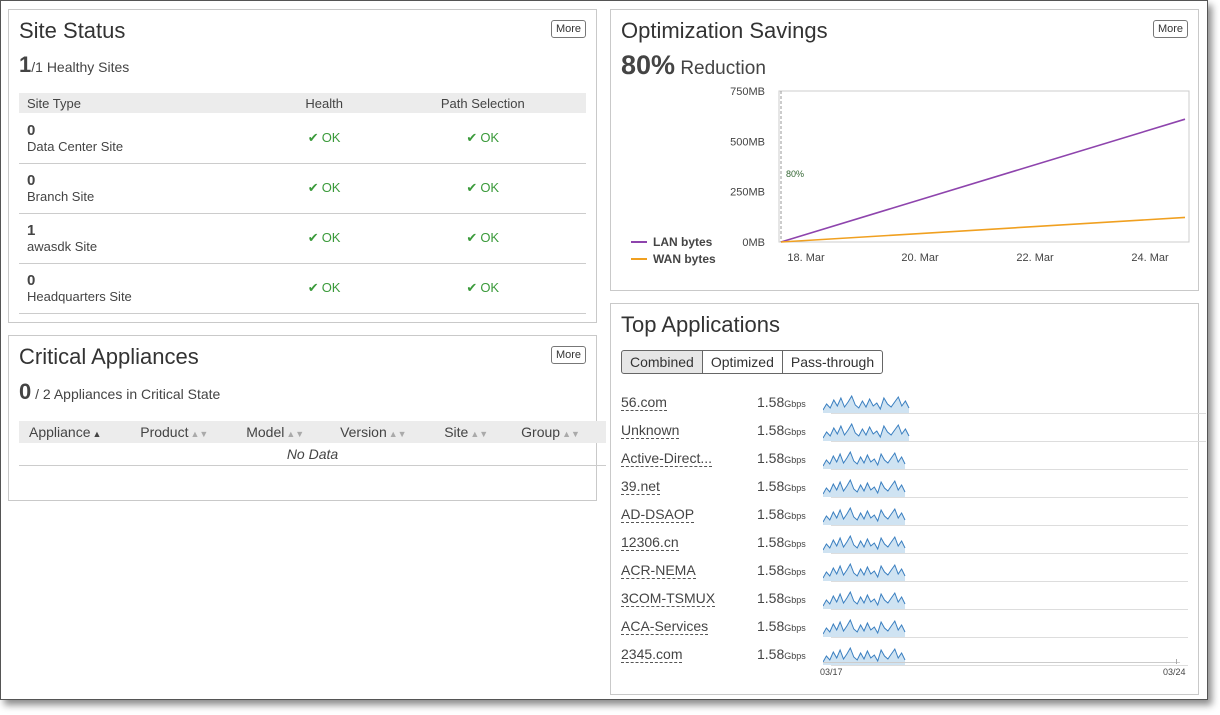  What do you see at coordinates (324, 103) in the screenshot?
I see `column-health: Health` at bounding box center [324, 103].